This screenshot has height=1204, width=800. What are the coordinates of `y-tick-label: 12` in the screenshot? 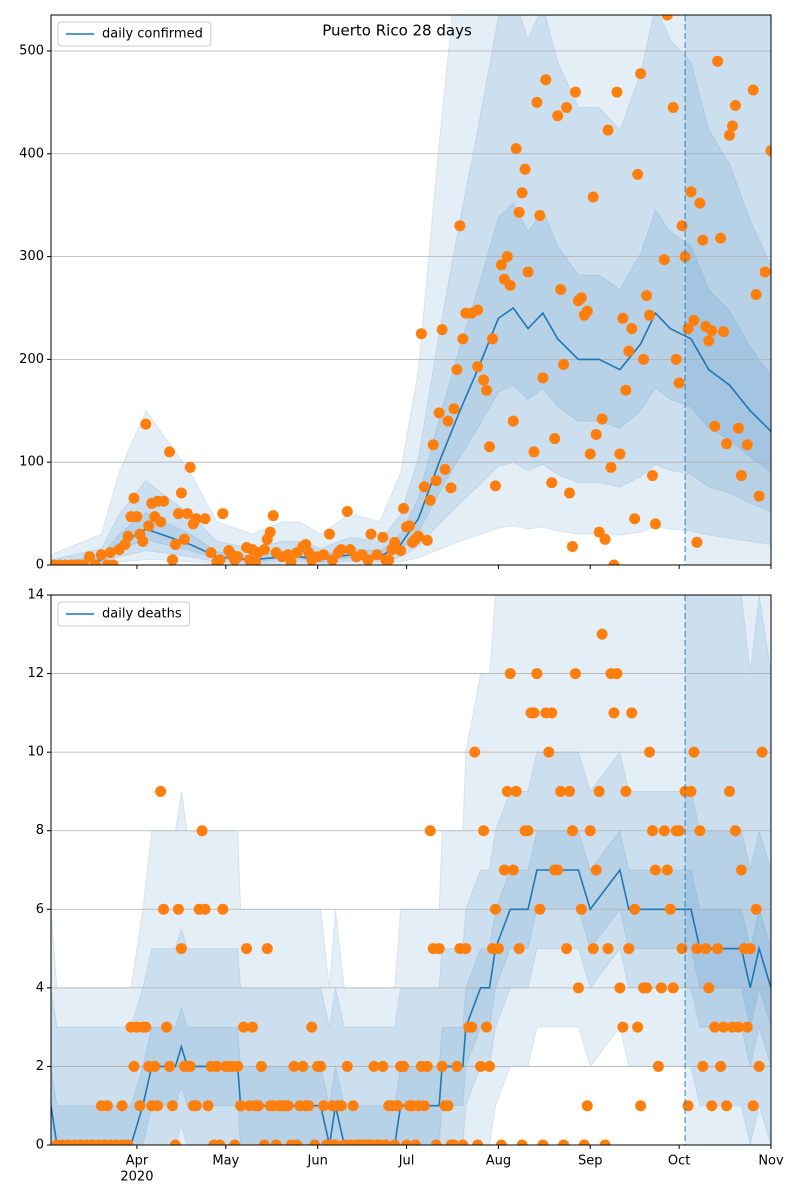 It's located at (35, 673).